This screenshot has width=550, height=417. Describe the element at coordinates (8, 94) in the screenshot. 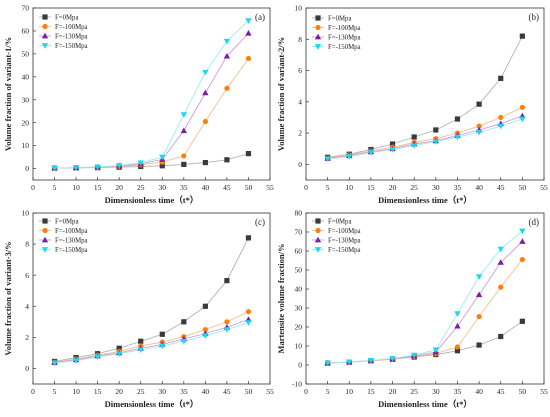

I see `y-axis-title: Volume fraction of variant-1/%` at that location.